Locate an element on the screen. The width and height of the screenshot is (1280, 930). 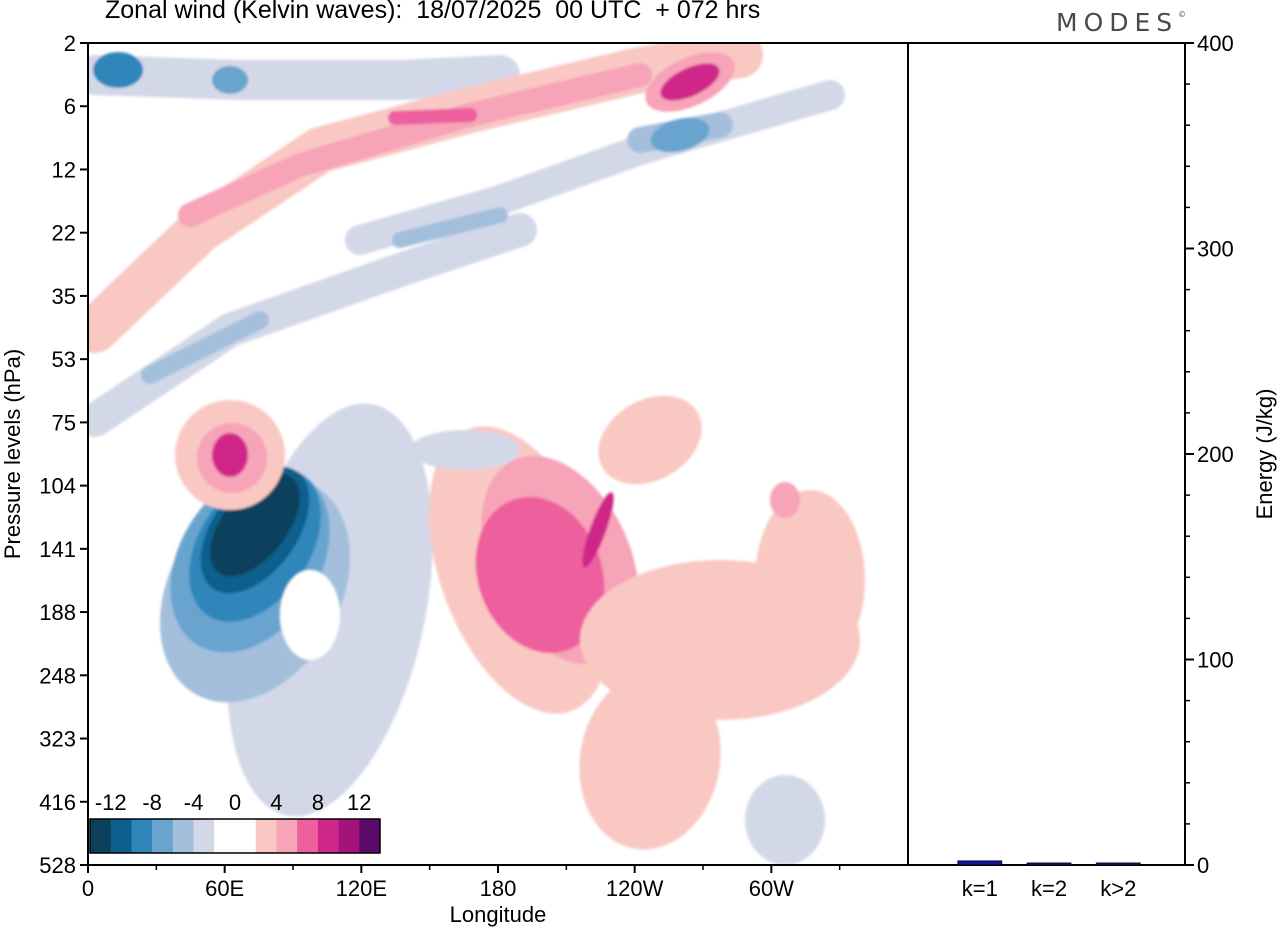
y-tick-label: 75 is located at coordinates (64, 422).